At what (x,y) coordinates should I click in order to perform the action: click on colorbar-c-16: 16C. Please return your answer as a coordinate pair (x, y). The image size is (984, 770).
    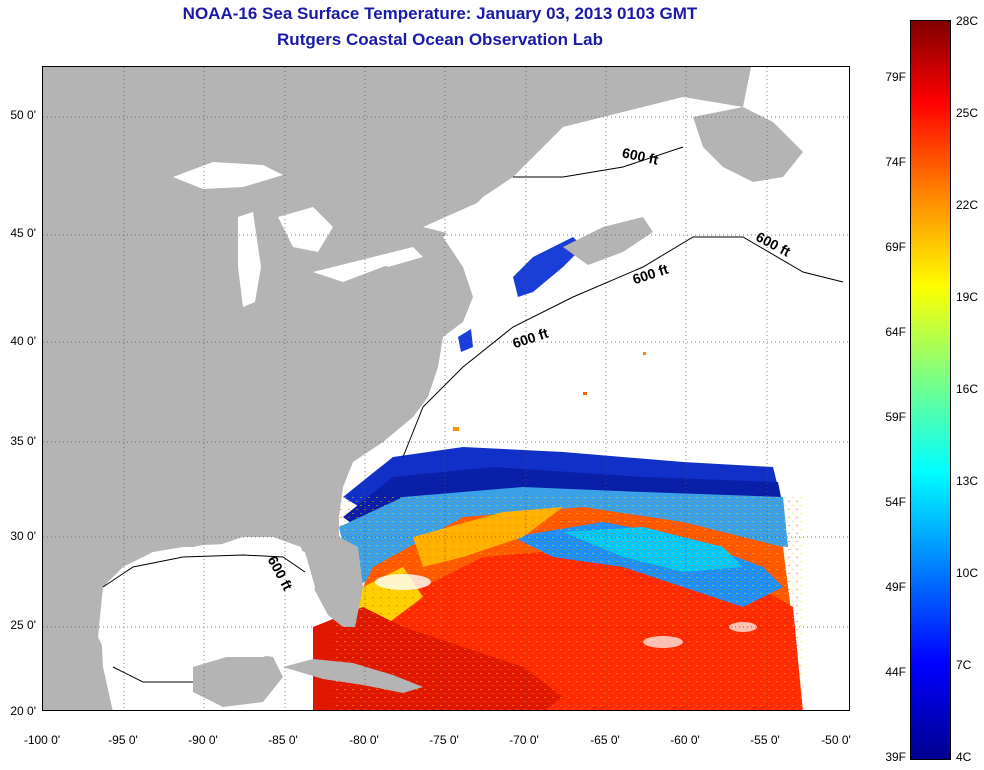
    Looking at the image, I should click on (967, 389).